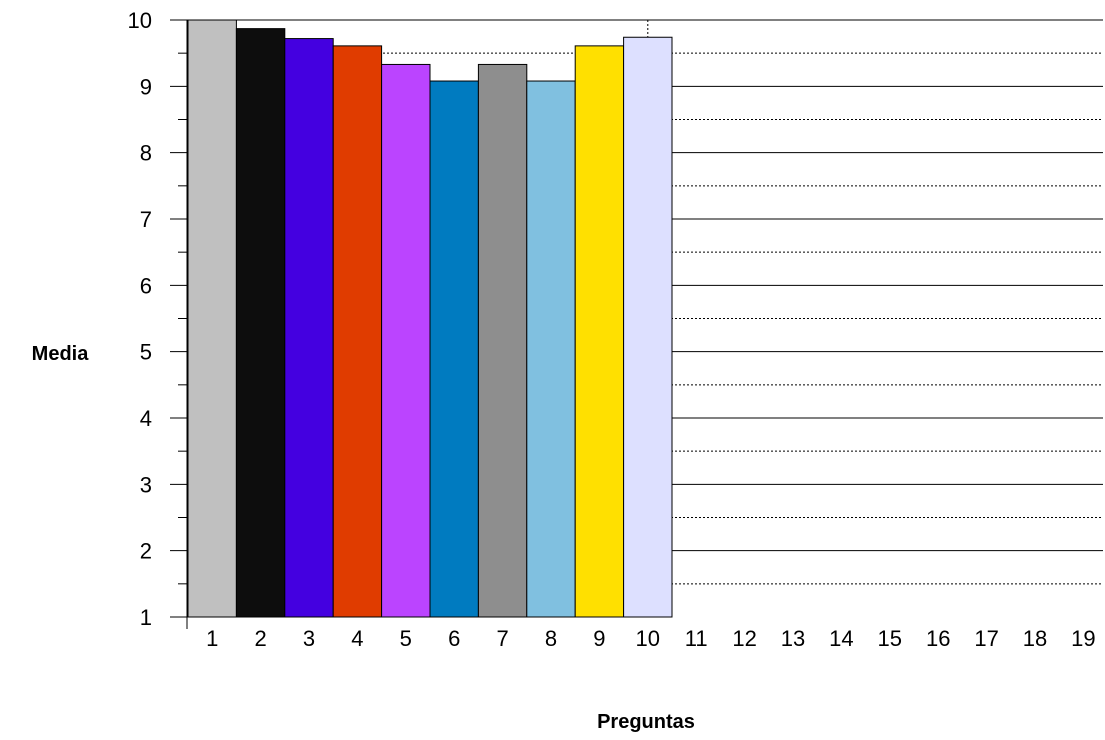  What do you see at coordinates (61, 354) in the screenshot?
I see `y-axis-title: Media` at bounding box center [61, 354].